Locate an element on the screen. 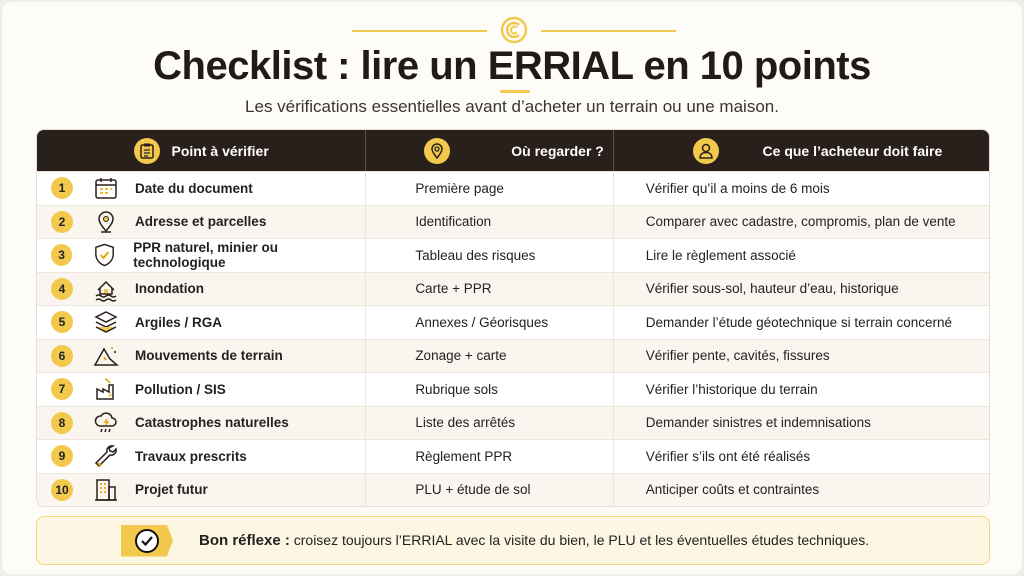 The width and height of the screenshot is (1024, 576). check-circle-icon is located at coordinates (147, 540).